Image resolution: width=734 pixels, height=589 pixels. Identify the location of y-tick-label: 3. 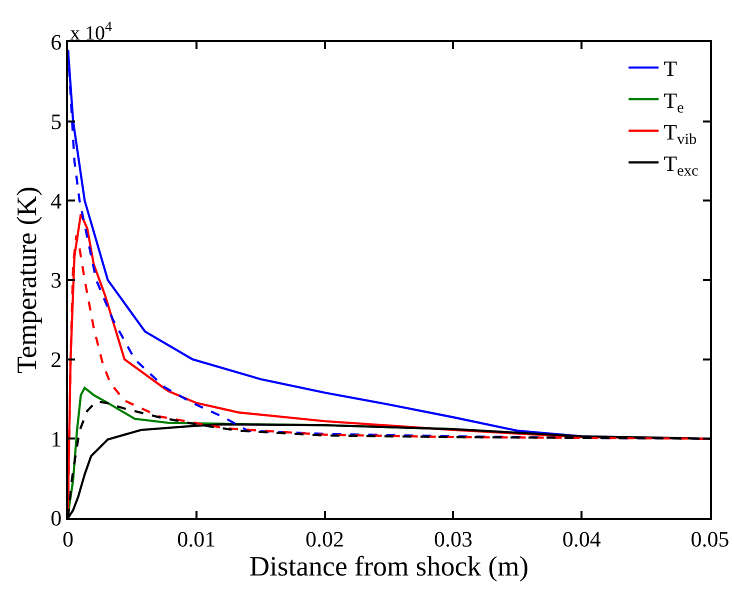
(56, 280).